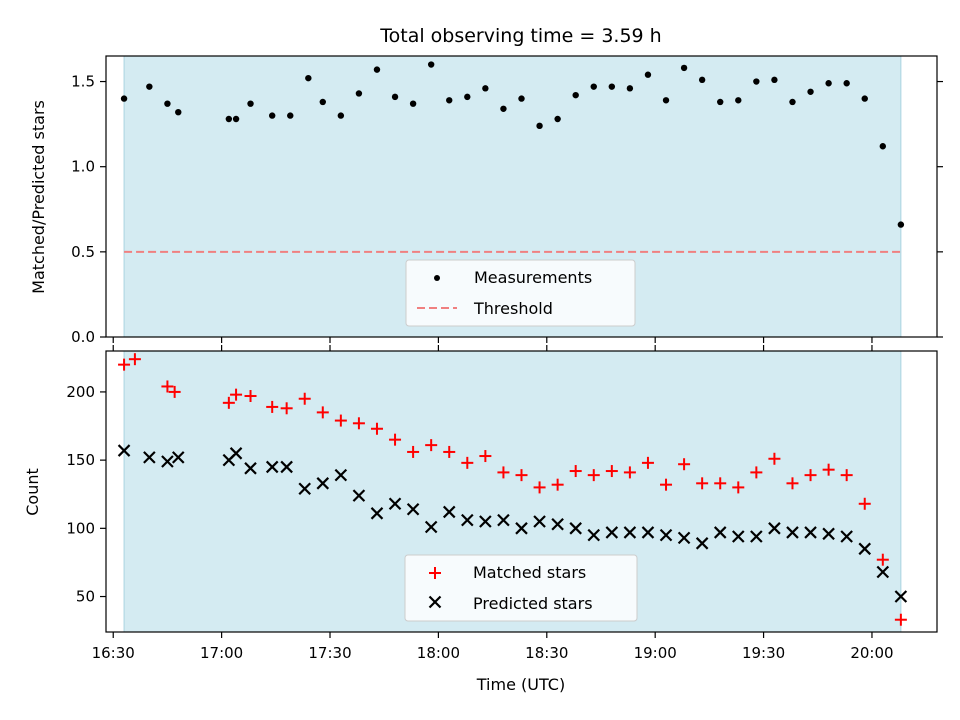  Describe the element at coordinates (86, 494) in the screenshot. I see `count-y-axis: 50 100 150 200` at that location.